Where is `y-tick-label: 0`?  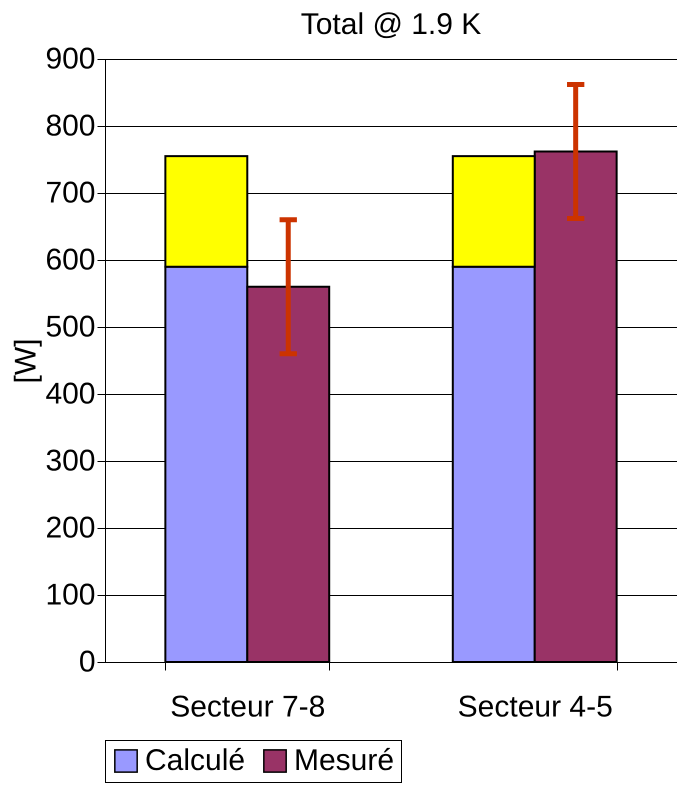 y-tick-label: 0 is located at coordinates (87, 662).